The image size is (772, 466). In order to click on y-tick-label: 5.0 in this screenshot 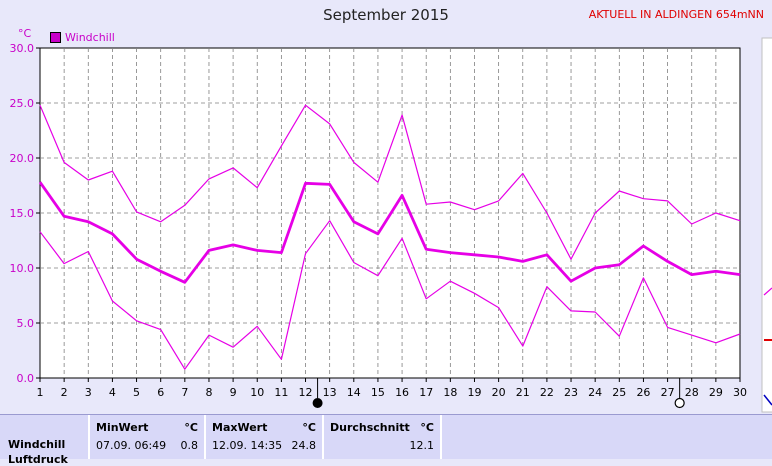, I will do `click(26, 323)`.